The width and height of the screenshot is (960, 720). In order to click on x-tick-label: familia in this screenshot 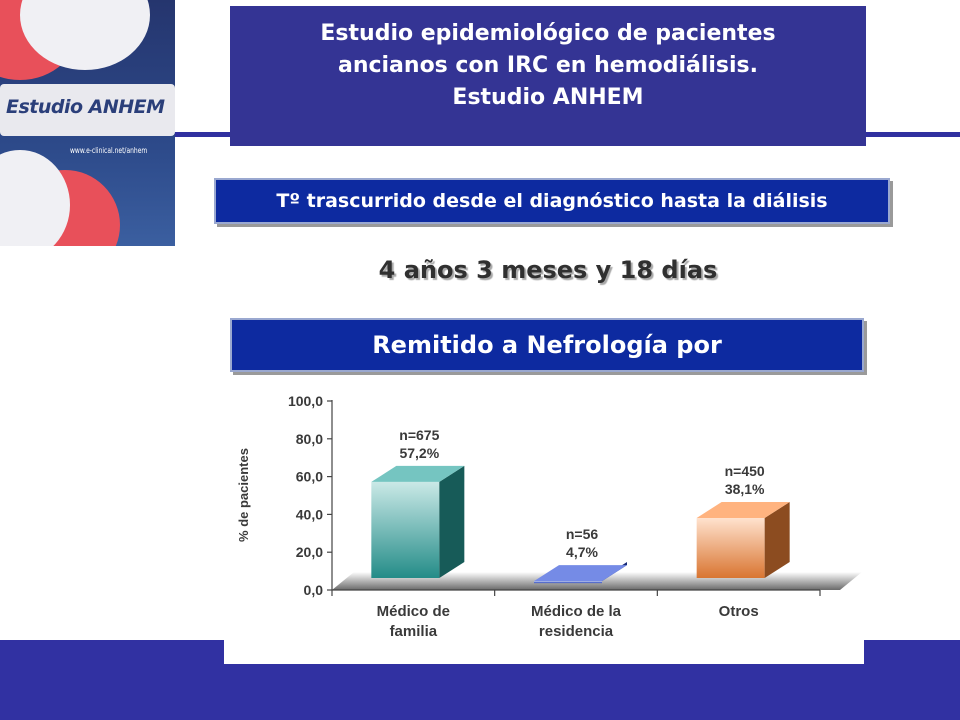, I will do `click(414, 631)`.